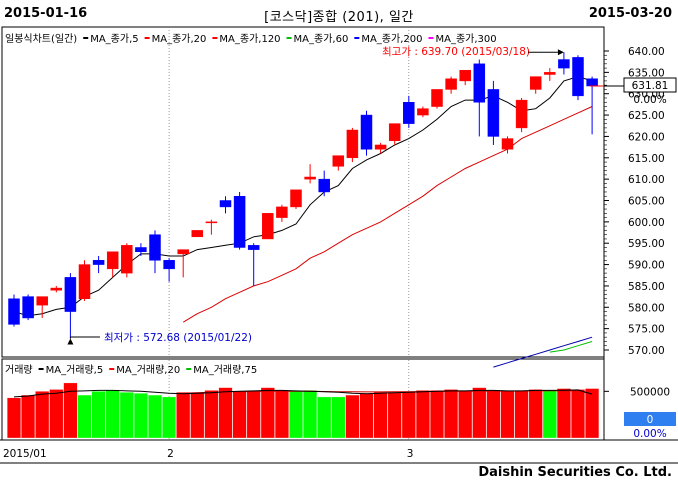  Describe the element at coordinates (649, 434) in the screenshot. I see `current-volume-change: 0.00%` at that location.